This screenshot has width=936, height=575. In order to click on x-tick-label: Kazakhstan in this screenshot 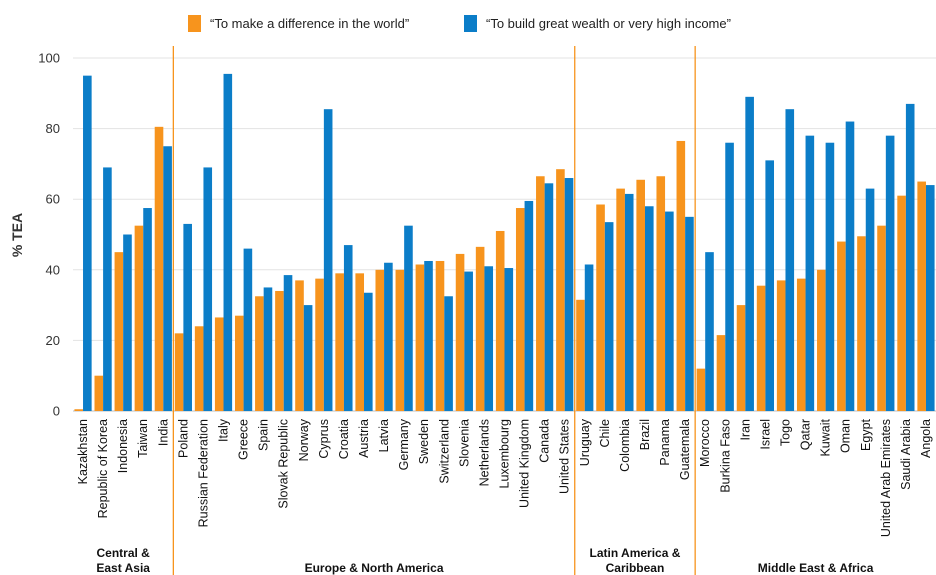, I will do `click(83, 451)`.